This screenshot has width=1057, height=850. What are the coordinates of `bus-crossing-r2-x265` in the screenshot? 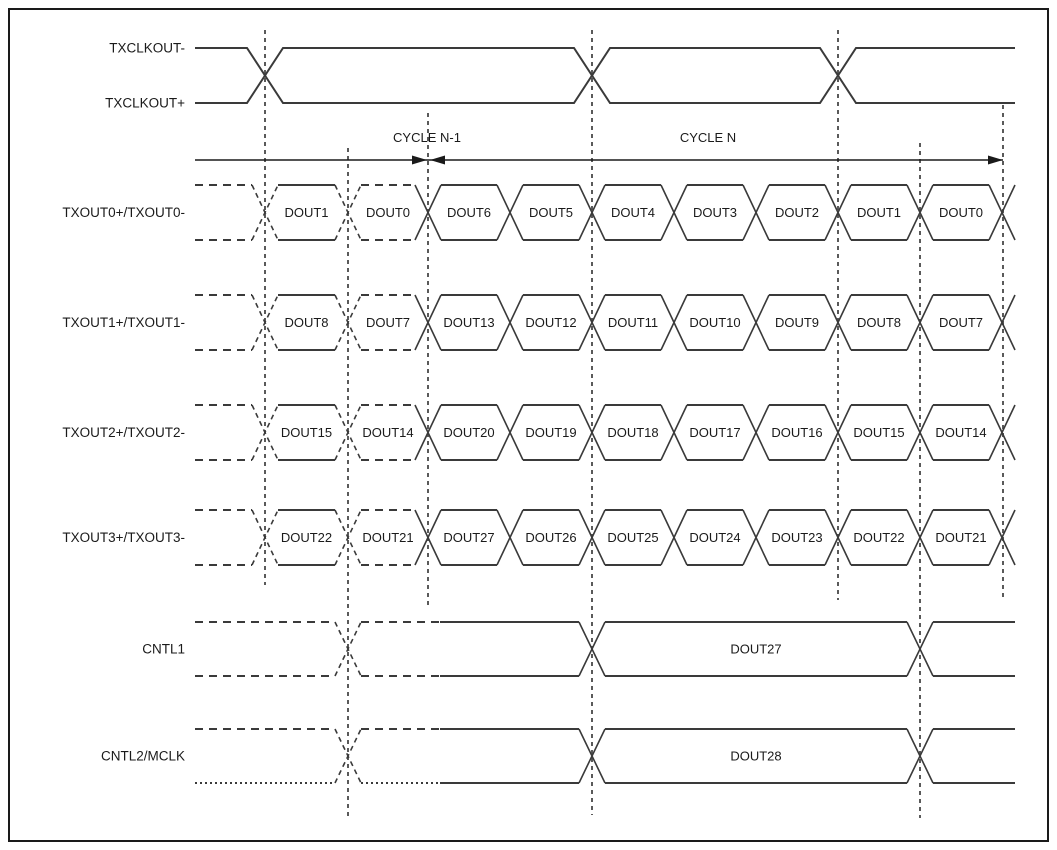 It's located at (265, 432).